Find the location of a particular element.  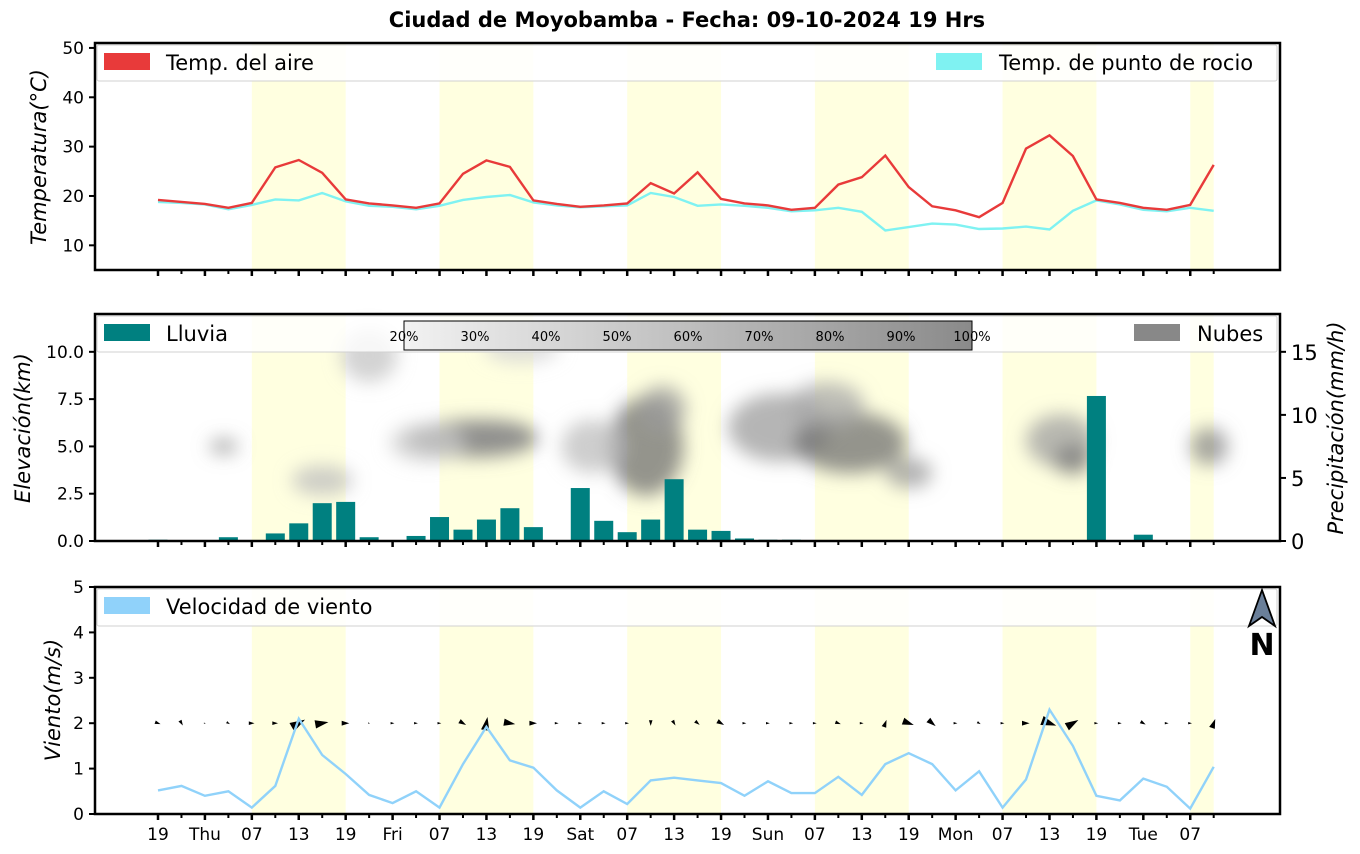

legend-swatch-clouds is located at coordinates (1157, 332).